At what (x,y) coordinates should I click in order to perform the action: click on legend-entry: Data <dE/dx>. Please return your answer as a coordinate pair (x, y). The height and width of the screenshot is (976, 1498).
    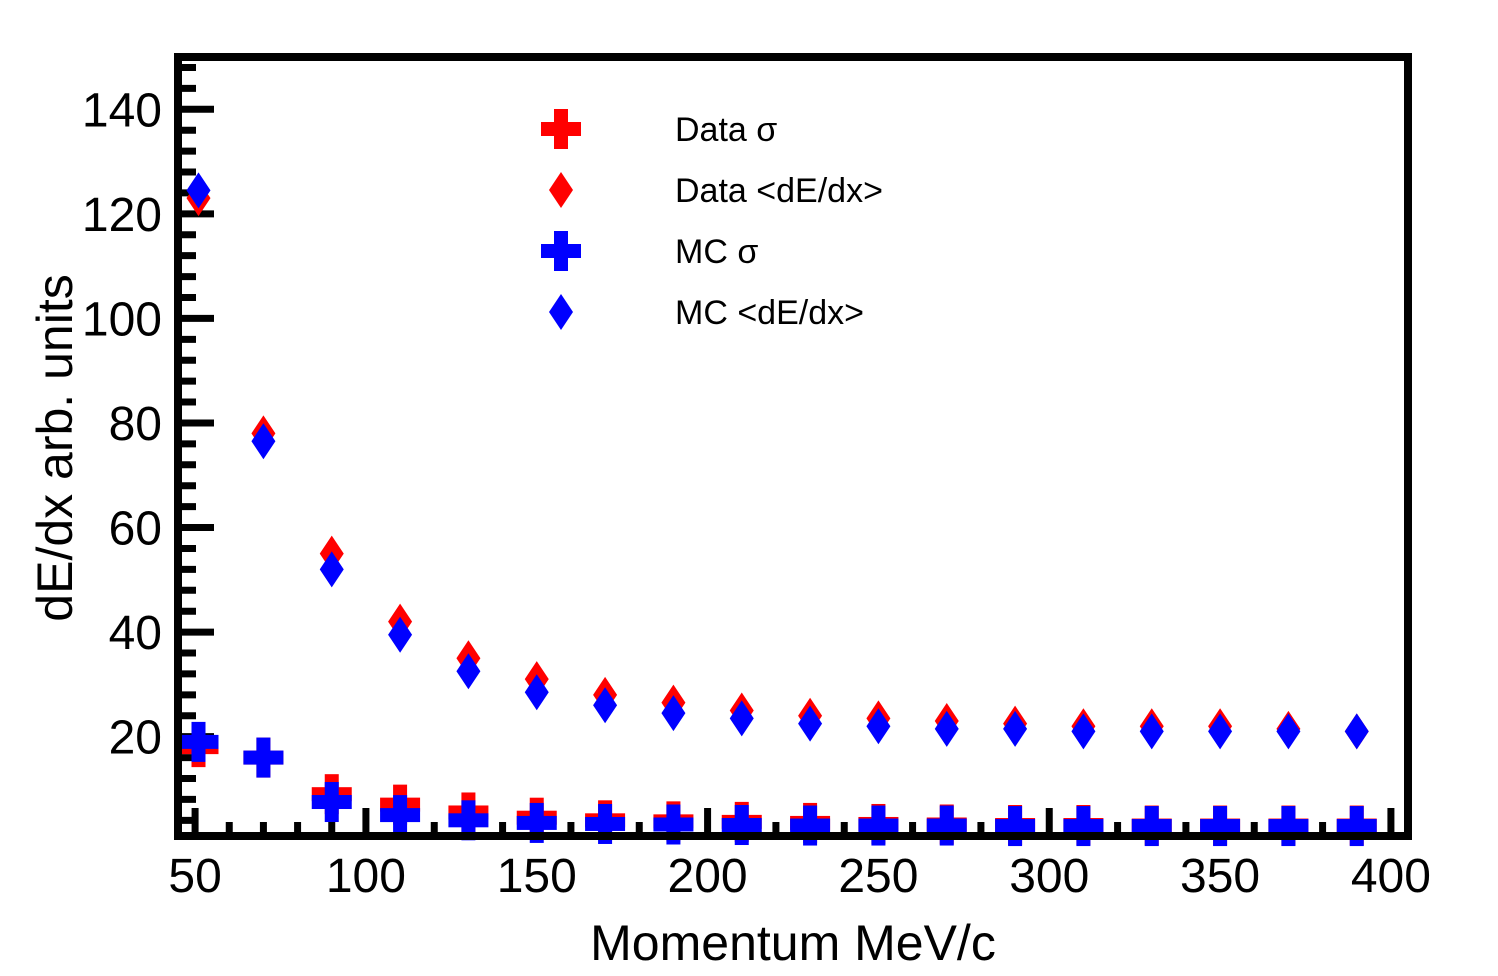
    Looking at the image, I should click on (716, 191).